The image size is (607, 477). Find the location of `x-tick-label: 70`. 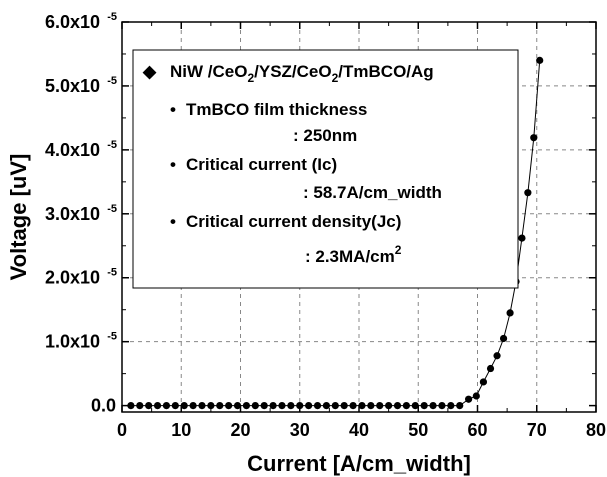

x-tick-label: 70 is located at coordinates (537, 430).